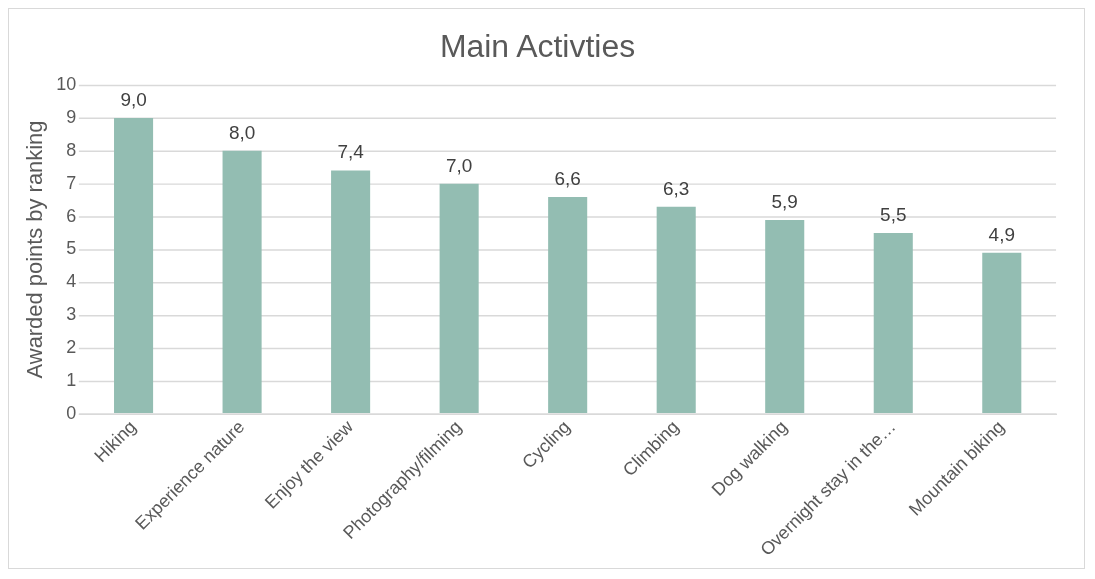 The image size is (1095, 579). Describe the element at coordinates (71, 116) in the screenshot. I see `y-tick-label: 9` at that location.